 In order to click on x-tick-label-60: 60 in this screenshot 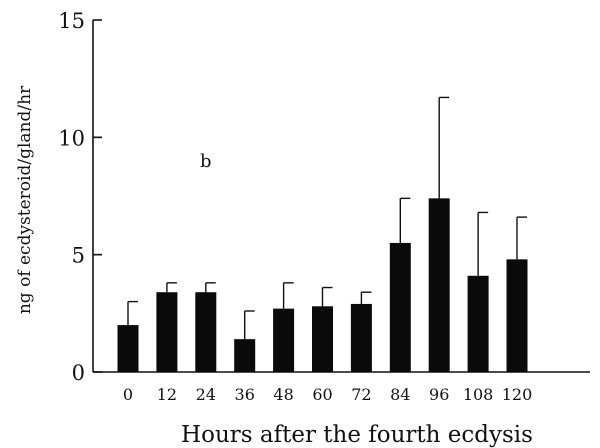, I will do `click(322, 394)`.